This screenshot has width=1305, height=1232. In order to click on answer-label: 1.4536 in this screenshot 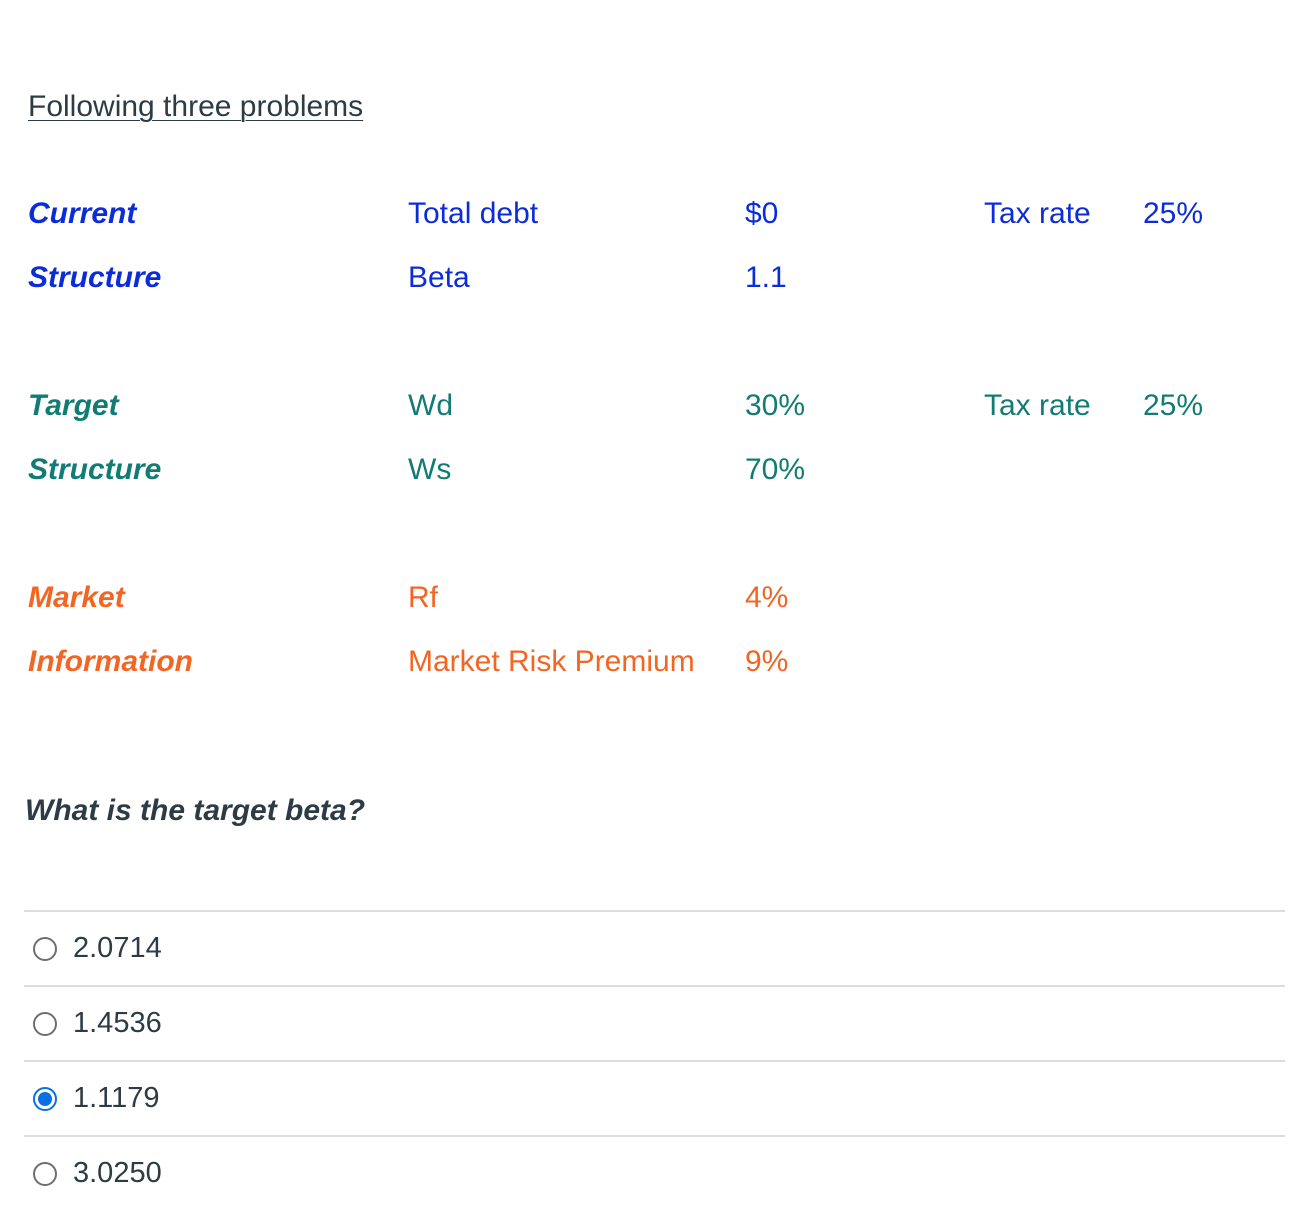, I will do `click(117, 1023)`.